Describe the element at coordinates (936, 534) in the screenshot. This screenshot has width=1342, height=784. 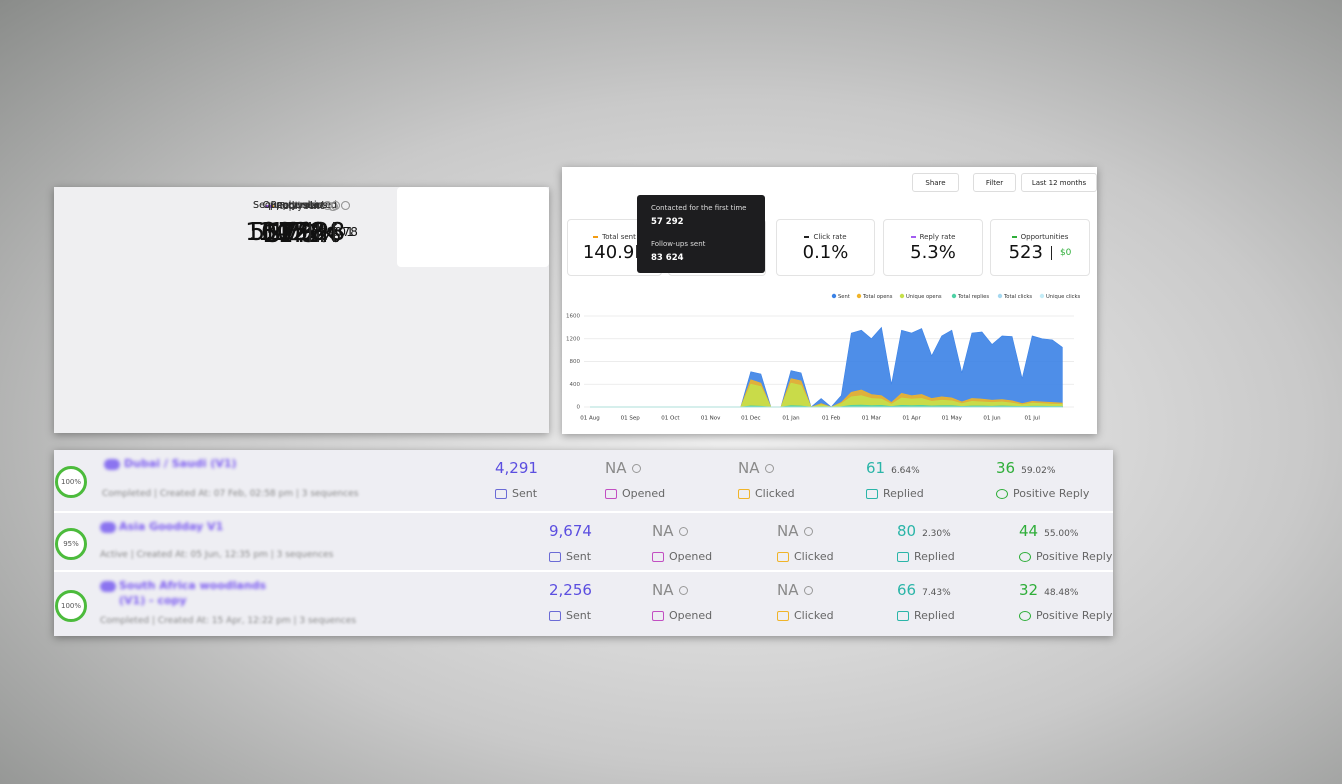
I see `stat-percent: 2.30%` at that location.